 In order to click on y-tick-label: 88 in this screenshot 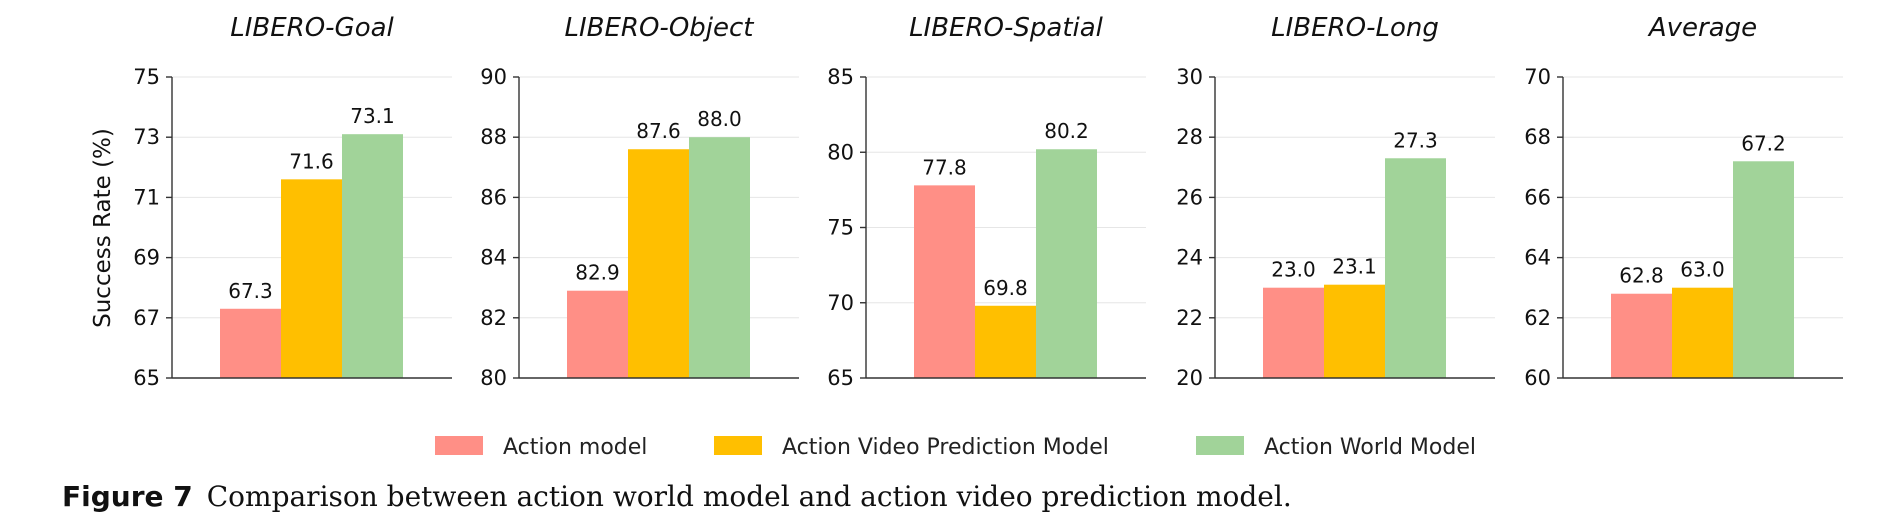, I will do `click(493, 137)`.